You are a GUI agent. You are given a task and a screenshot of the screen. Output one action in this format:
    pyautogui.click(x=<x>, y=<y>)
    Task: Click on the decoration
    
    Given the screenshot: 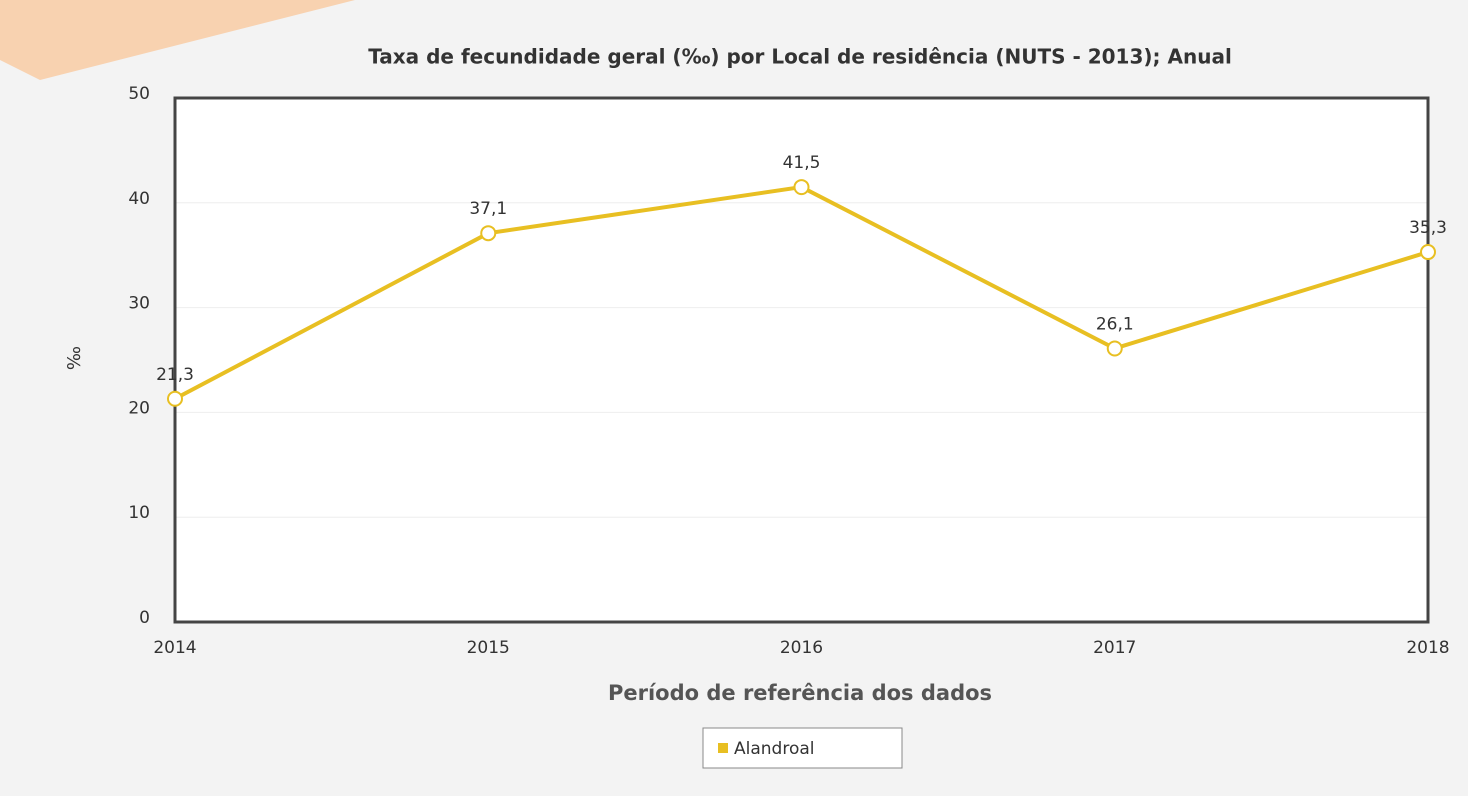 What is the action you would take?
    pyautogui.click(x=177, y=40)
    